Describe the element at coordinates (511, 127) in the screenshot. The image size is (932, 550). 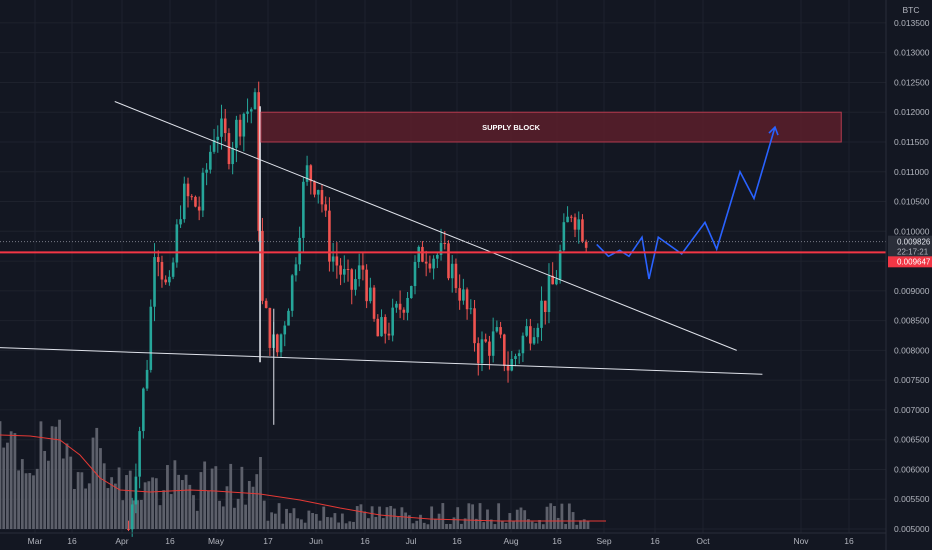
I see `supply-block-label: SUPPLY BLOCK` at that location.